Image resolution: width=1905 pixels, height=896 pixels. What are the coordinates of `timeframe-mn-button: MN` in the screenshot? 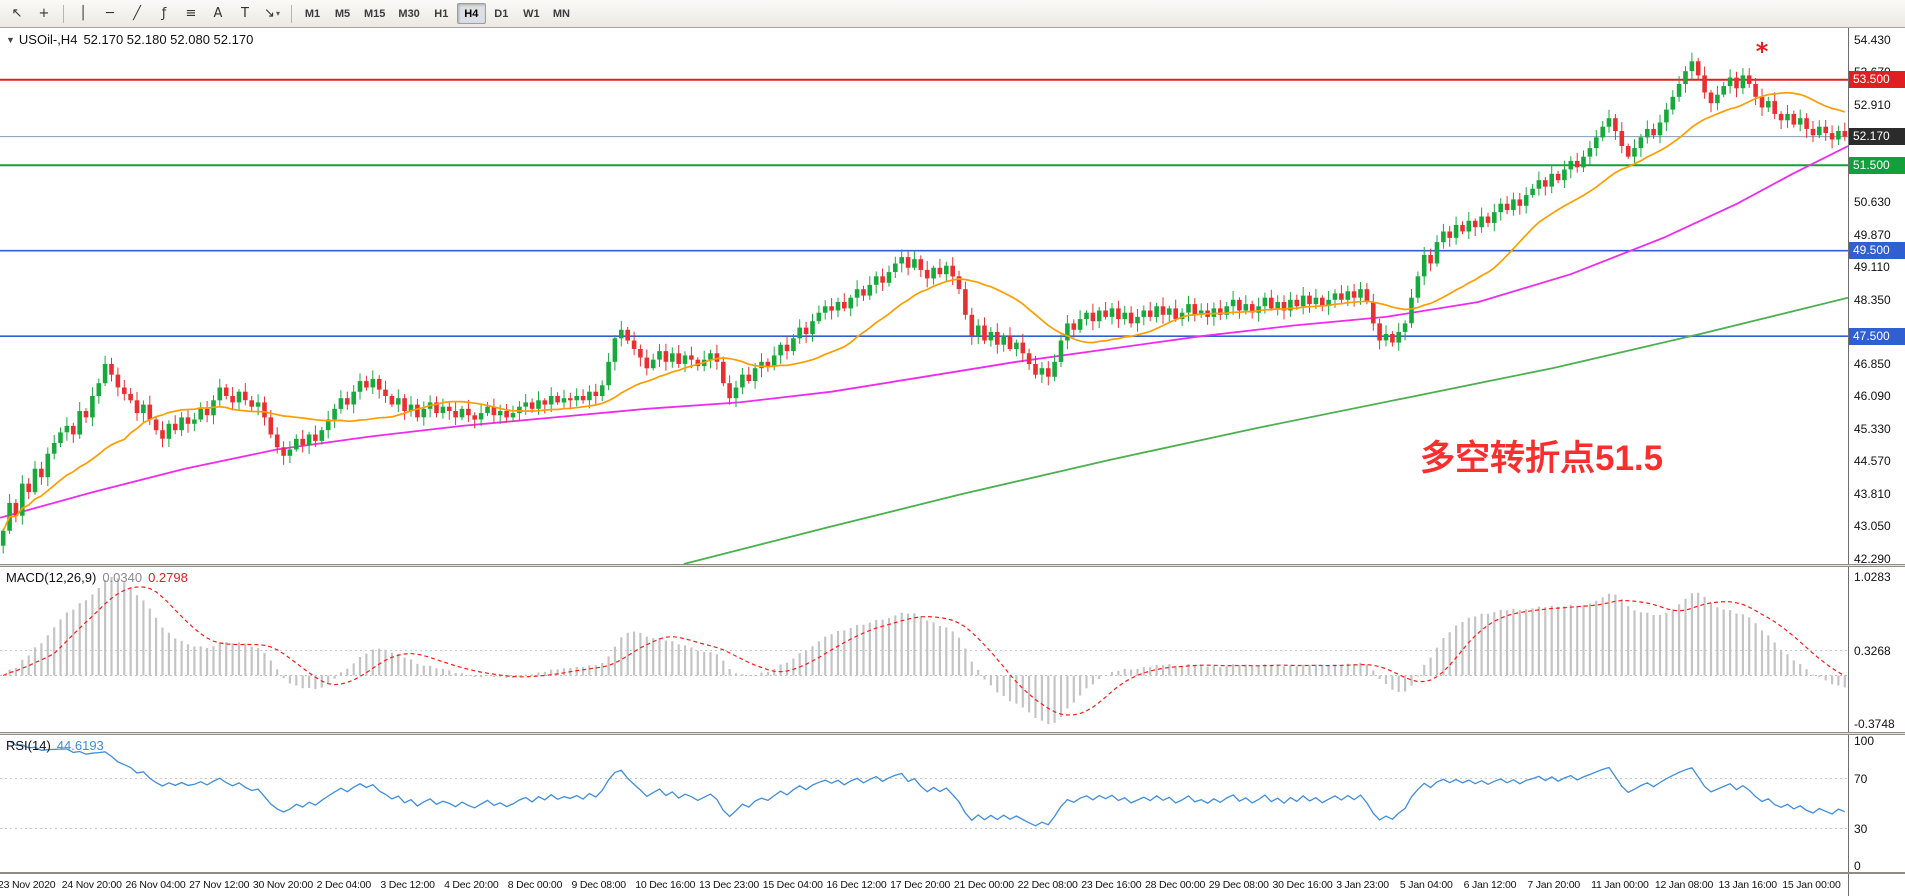 It's located at (561, 13).